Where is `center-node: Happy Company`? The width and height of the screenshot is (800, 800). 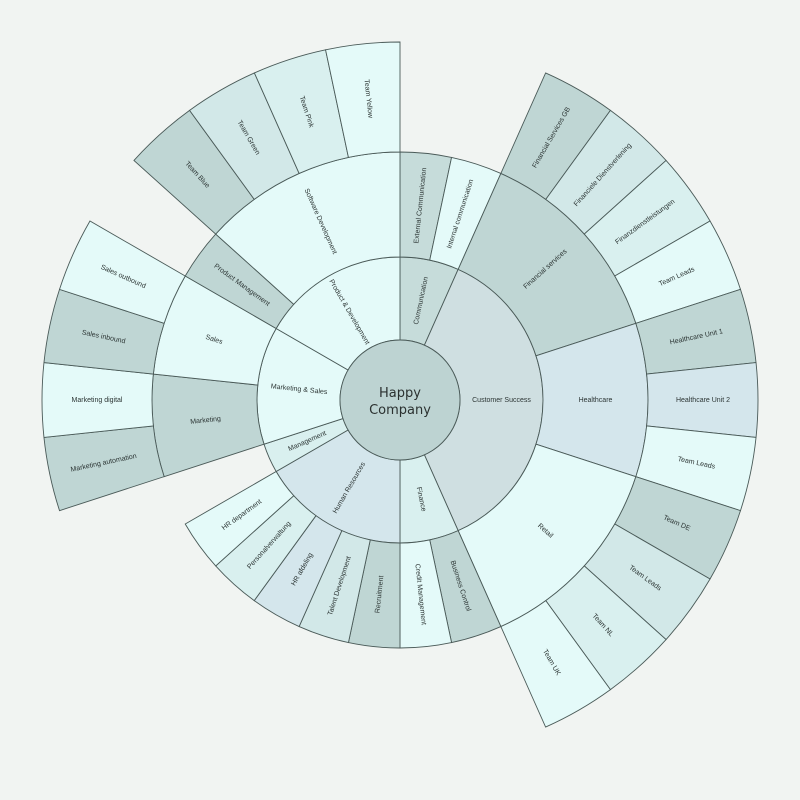 center-node: Happy Company is located at coordinates (400, 400).